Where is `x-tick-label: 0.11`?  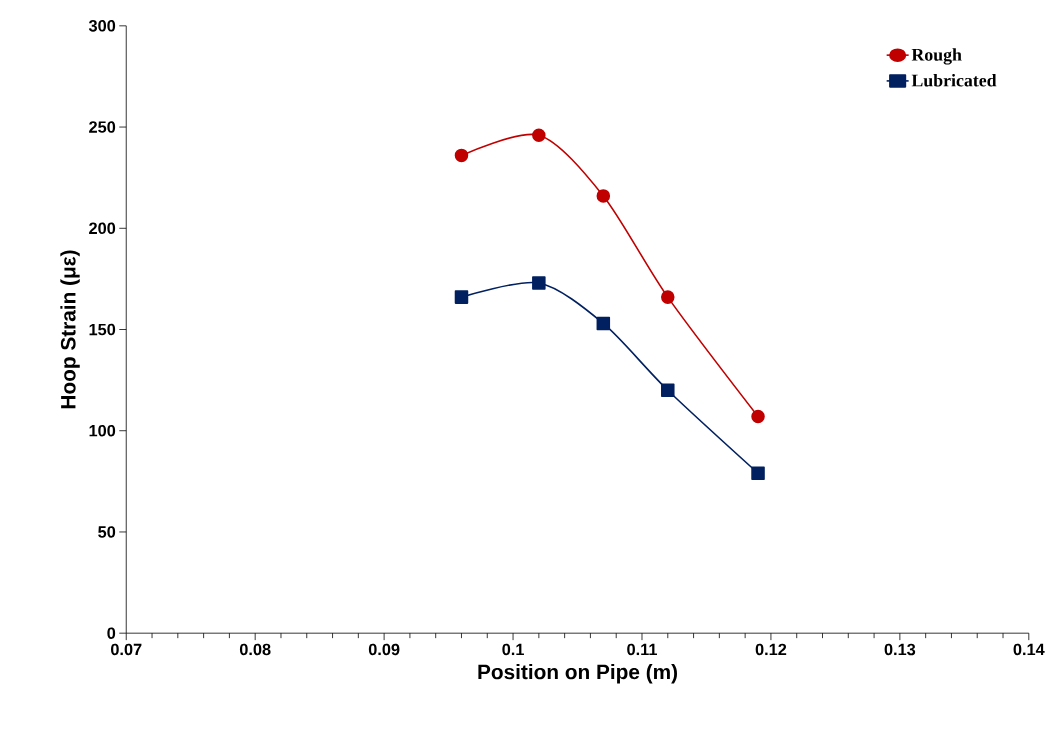
x-tick-label: 0.11 is located at coordinates (642, 649).